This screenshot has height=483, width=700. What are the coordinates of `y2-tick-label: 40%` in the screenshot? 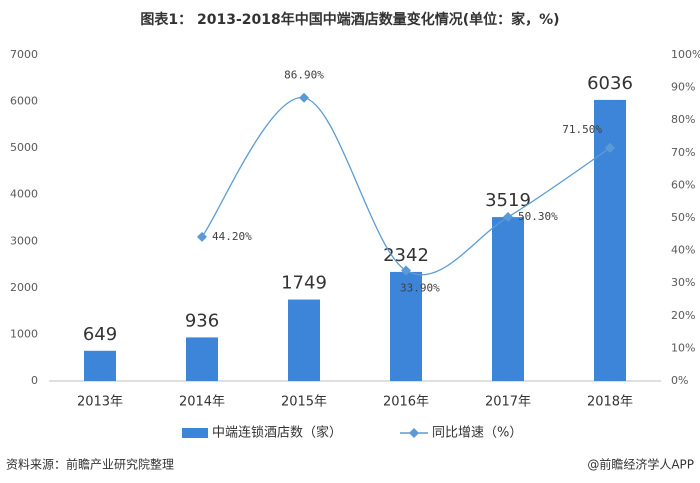 It's located at (683, 250).